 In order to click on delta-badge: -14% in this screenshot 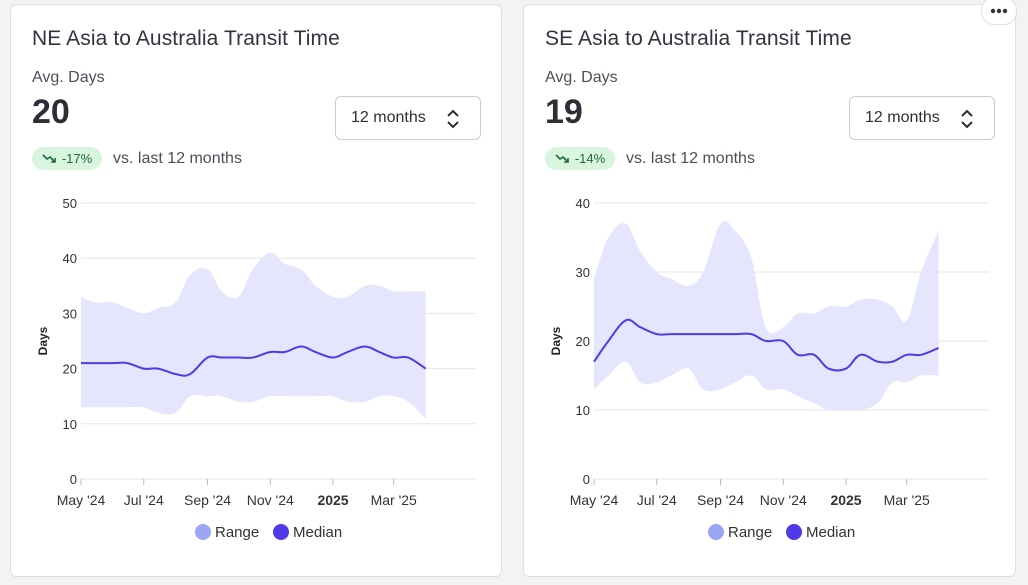, I will do `click(580, 158)`.